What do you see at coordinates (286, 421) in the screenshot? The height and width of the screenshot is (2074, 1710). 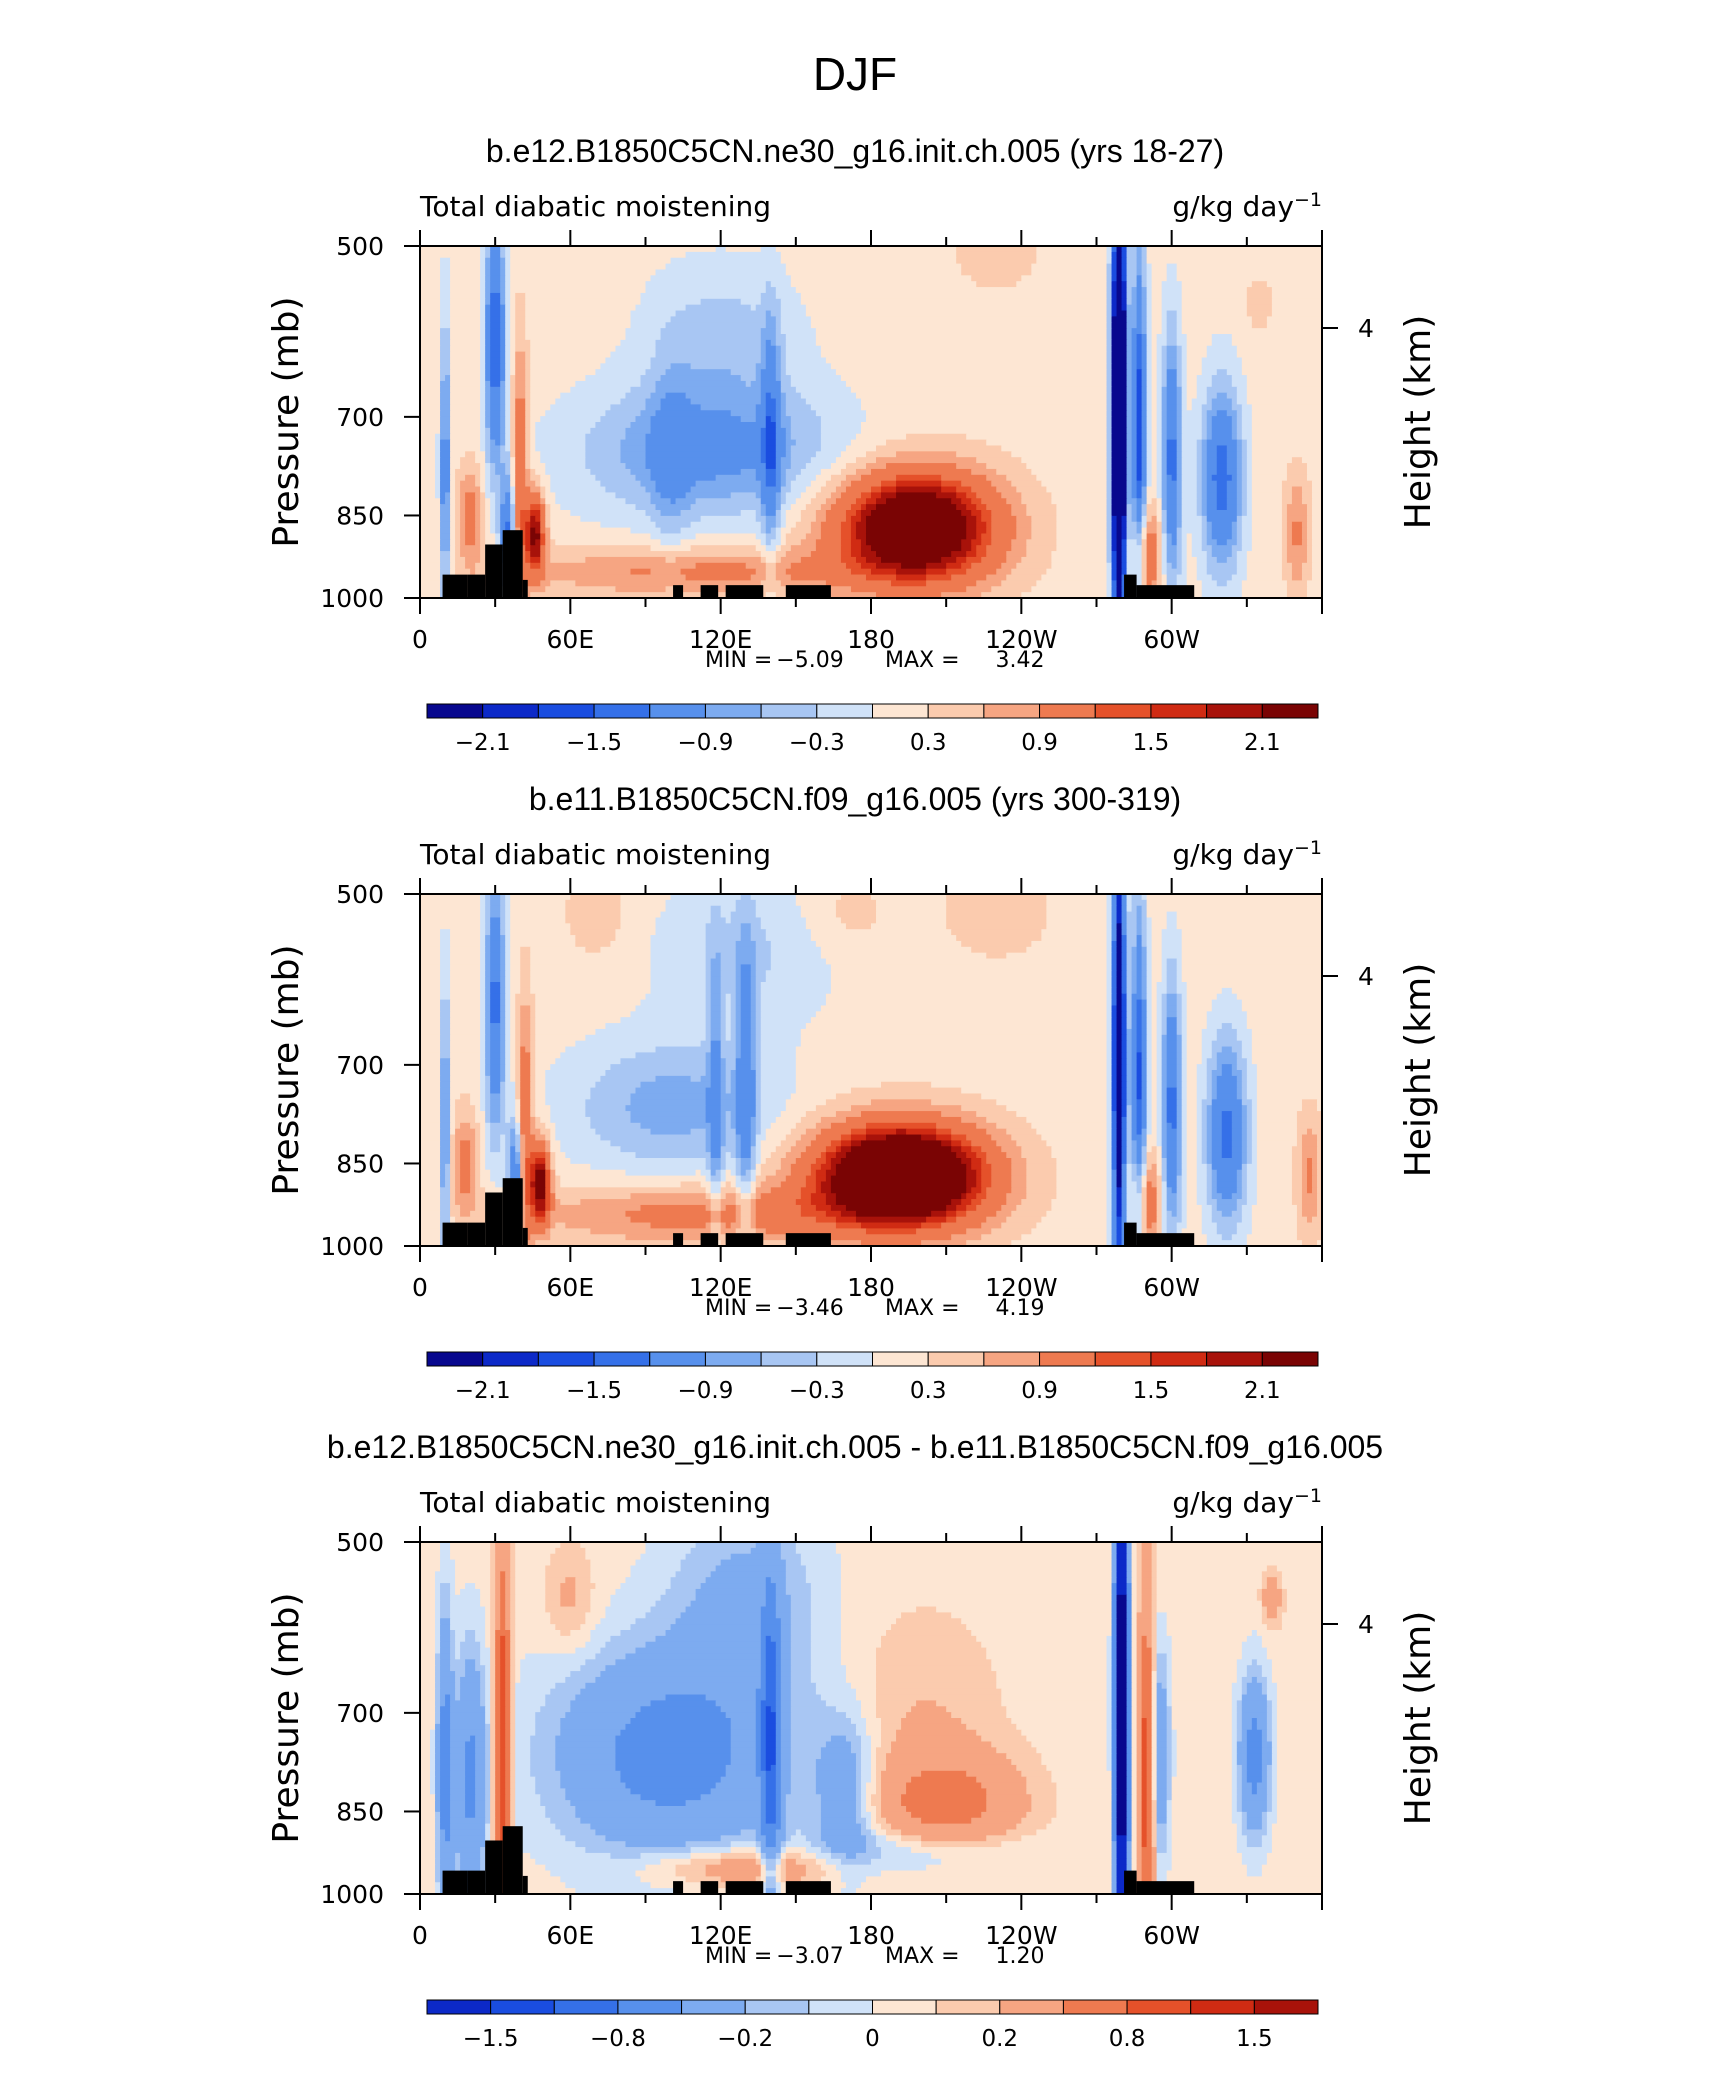 I see `y-axis-label: Pressure (mb)` at bounding box center [286, 421].